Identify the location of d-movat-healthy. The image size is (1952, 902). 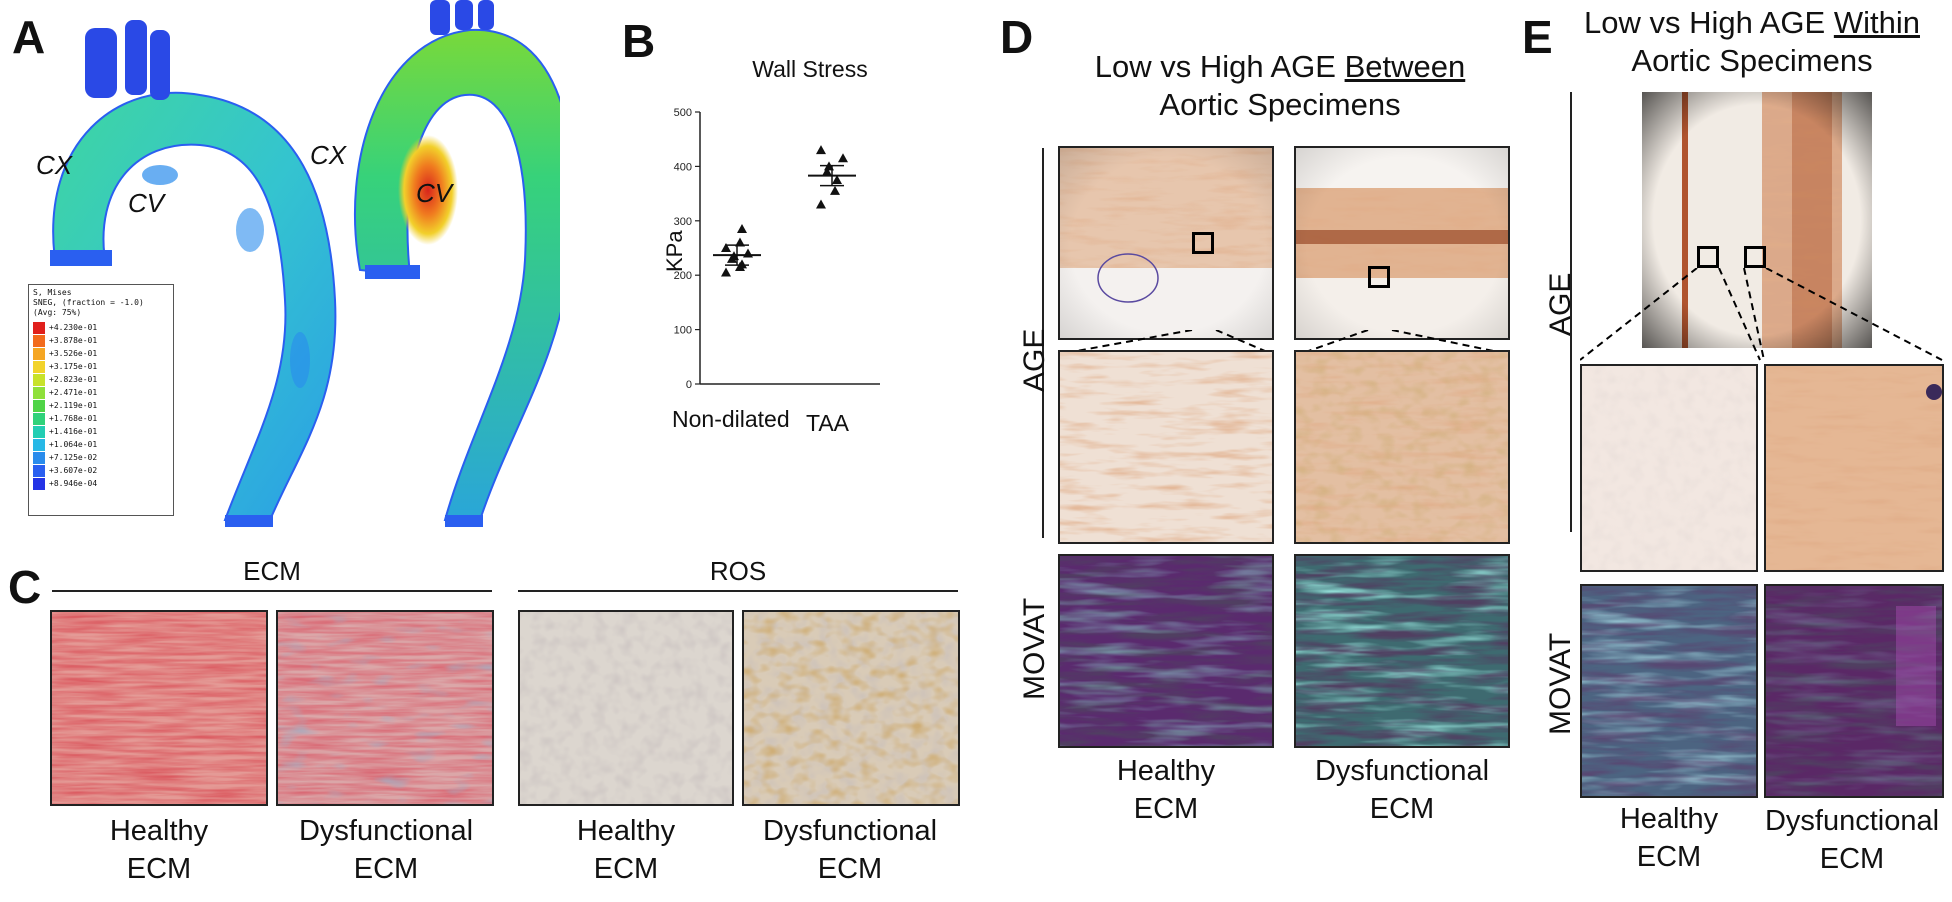
(1166, 651).